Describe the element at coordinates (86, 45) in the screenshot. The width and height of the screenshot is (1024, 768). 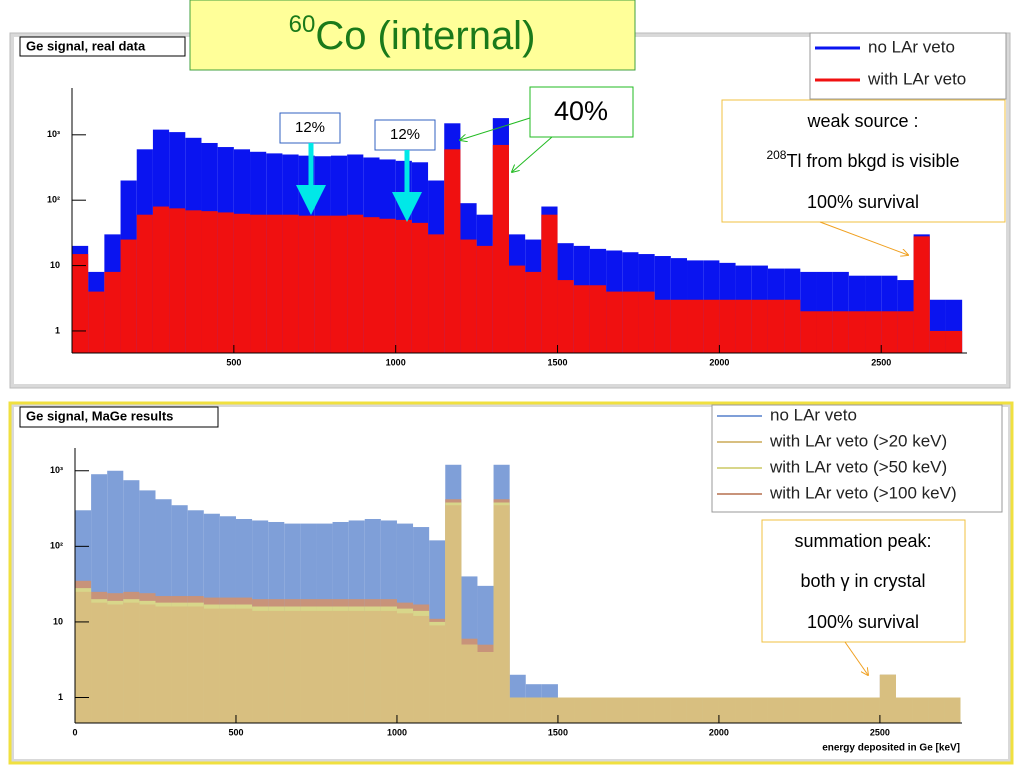
I see `chart-title: Ge signal, real data` at that location.